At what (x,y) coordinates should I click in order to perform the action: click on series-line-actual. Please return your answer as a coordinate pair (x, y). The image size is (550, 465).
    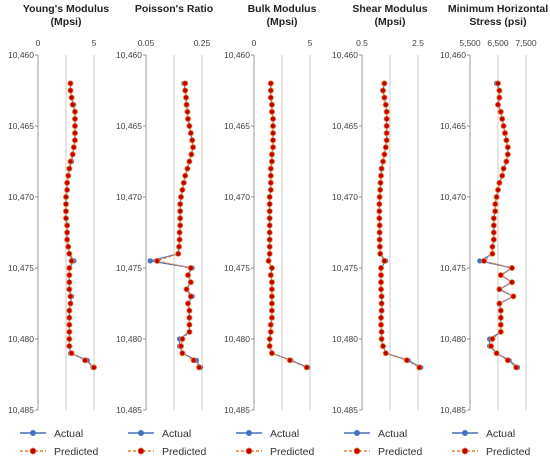
    Looking at the image, I should click on (176, 225).